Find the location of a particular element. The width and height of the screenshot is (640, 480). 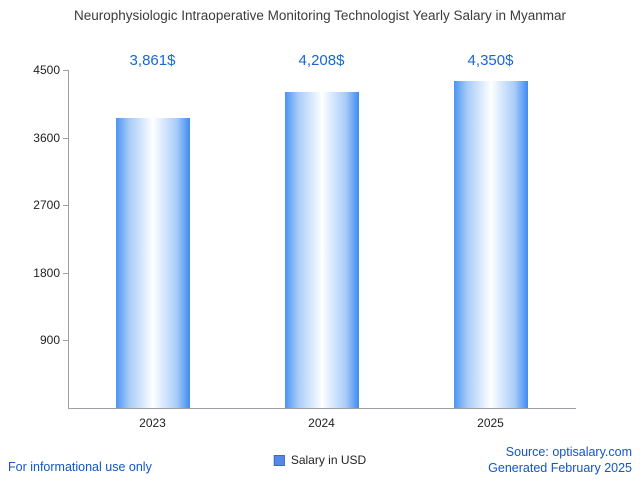

source-link: Source: optisalary.com is located at coordinates (568, 451).